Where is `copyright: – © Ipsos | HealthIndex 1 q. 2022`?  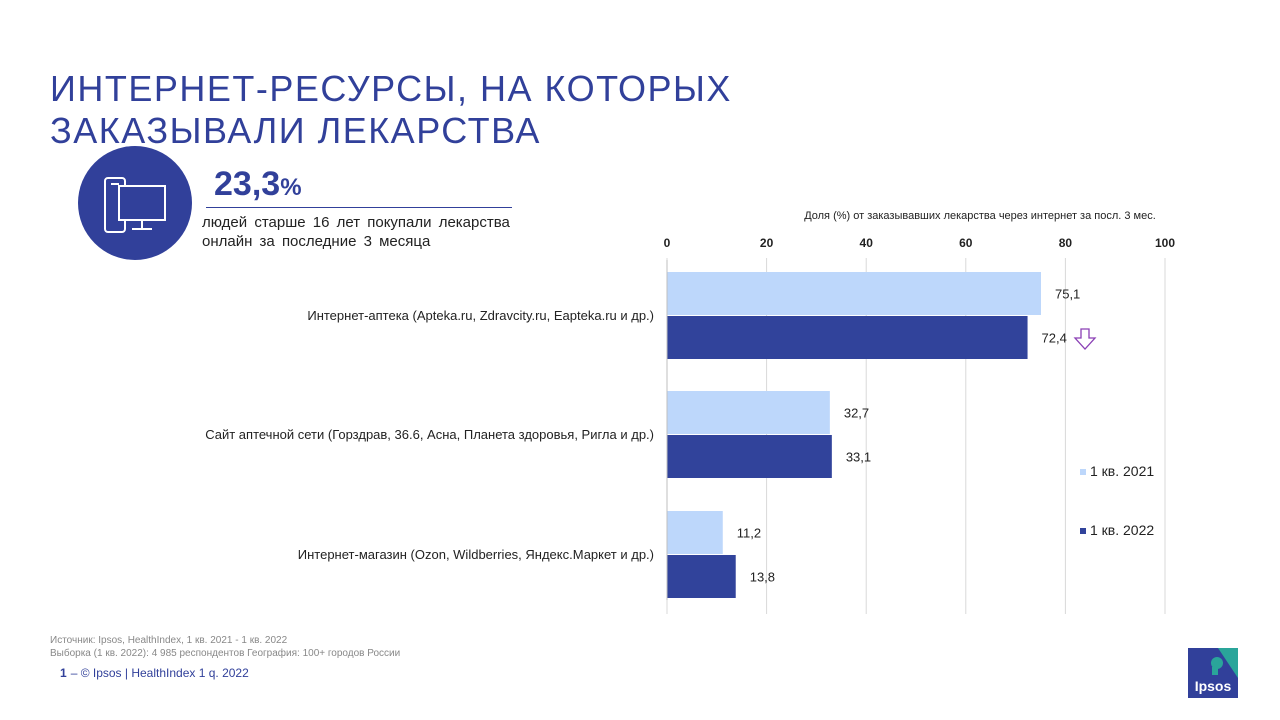 copyright: – © Ipsos | HealthIndex 1 q. 2022 is located at coordinates (159, 673).